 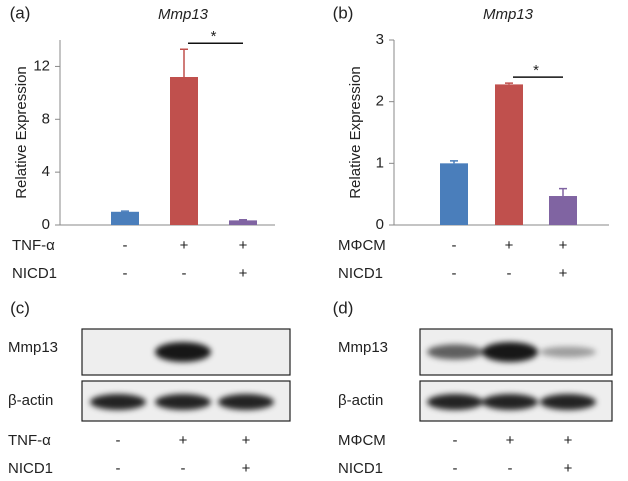 I want to click on panel-label: (d), so click(x=343, y=307).